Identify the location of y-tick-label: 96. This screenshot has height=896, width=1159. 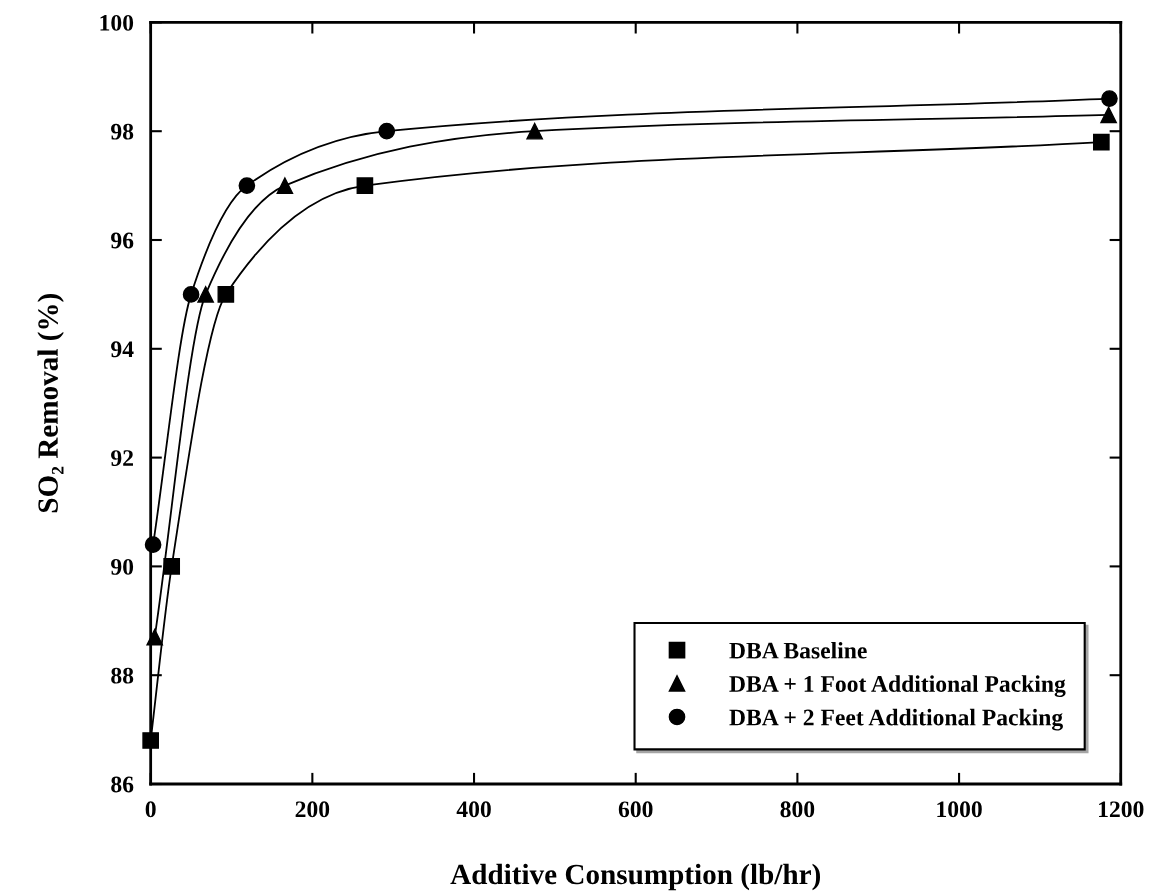
(122, 240).